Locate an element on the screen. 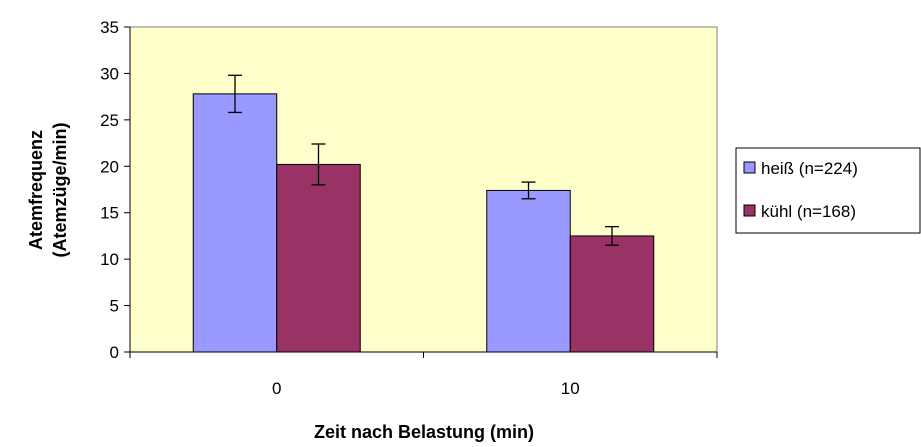 The width and height of the screenshot is (921, 447). y-tick-label: 25 is located at coordinates (109, 120).